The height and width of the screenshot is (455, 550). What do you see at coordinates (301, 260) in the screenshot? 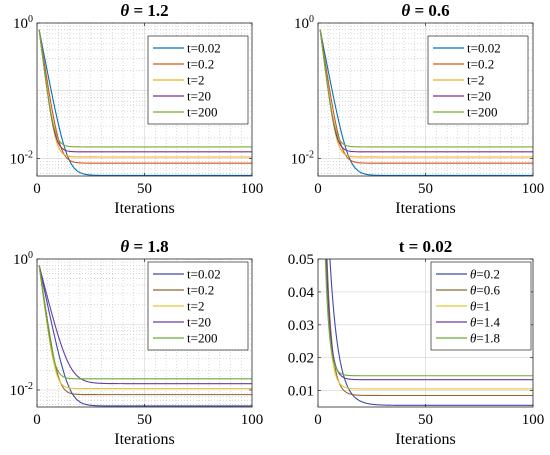
I see `y-tick-label: 0.05` at bounding box center [301, 260].